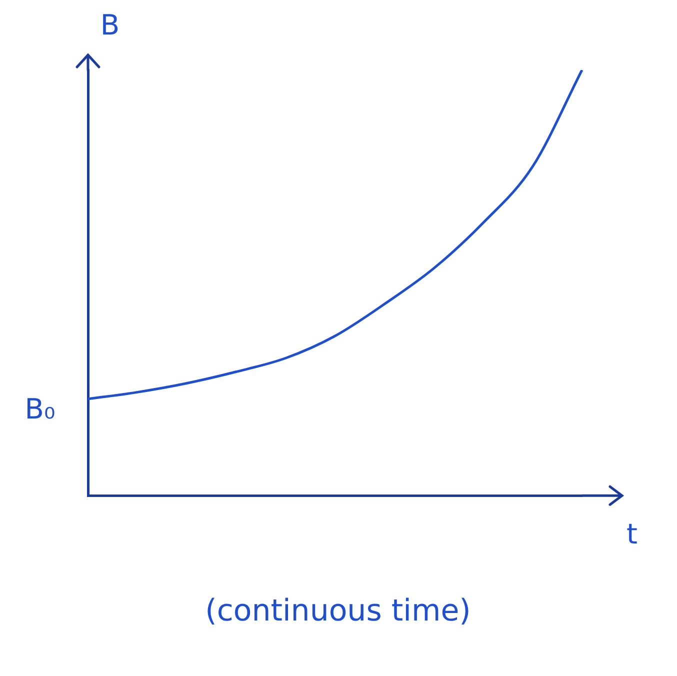 Image resolution: width=677 pixels, height=676 pixels. Describe the element at coordinates (632, 533) in the screenshot. I see `x-axis-title: t` at that location.